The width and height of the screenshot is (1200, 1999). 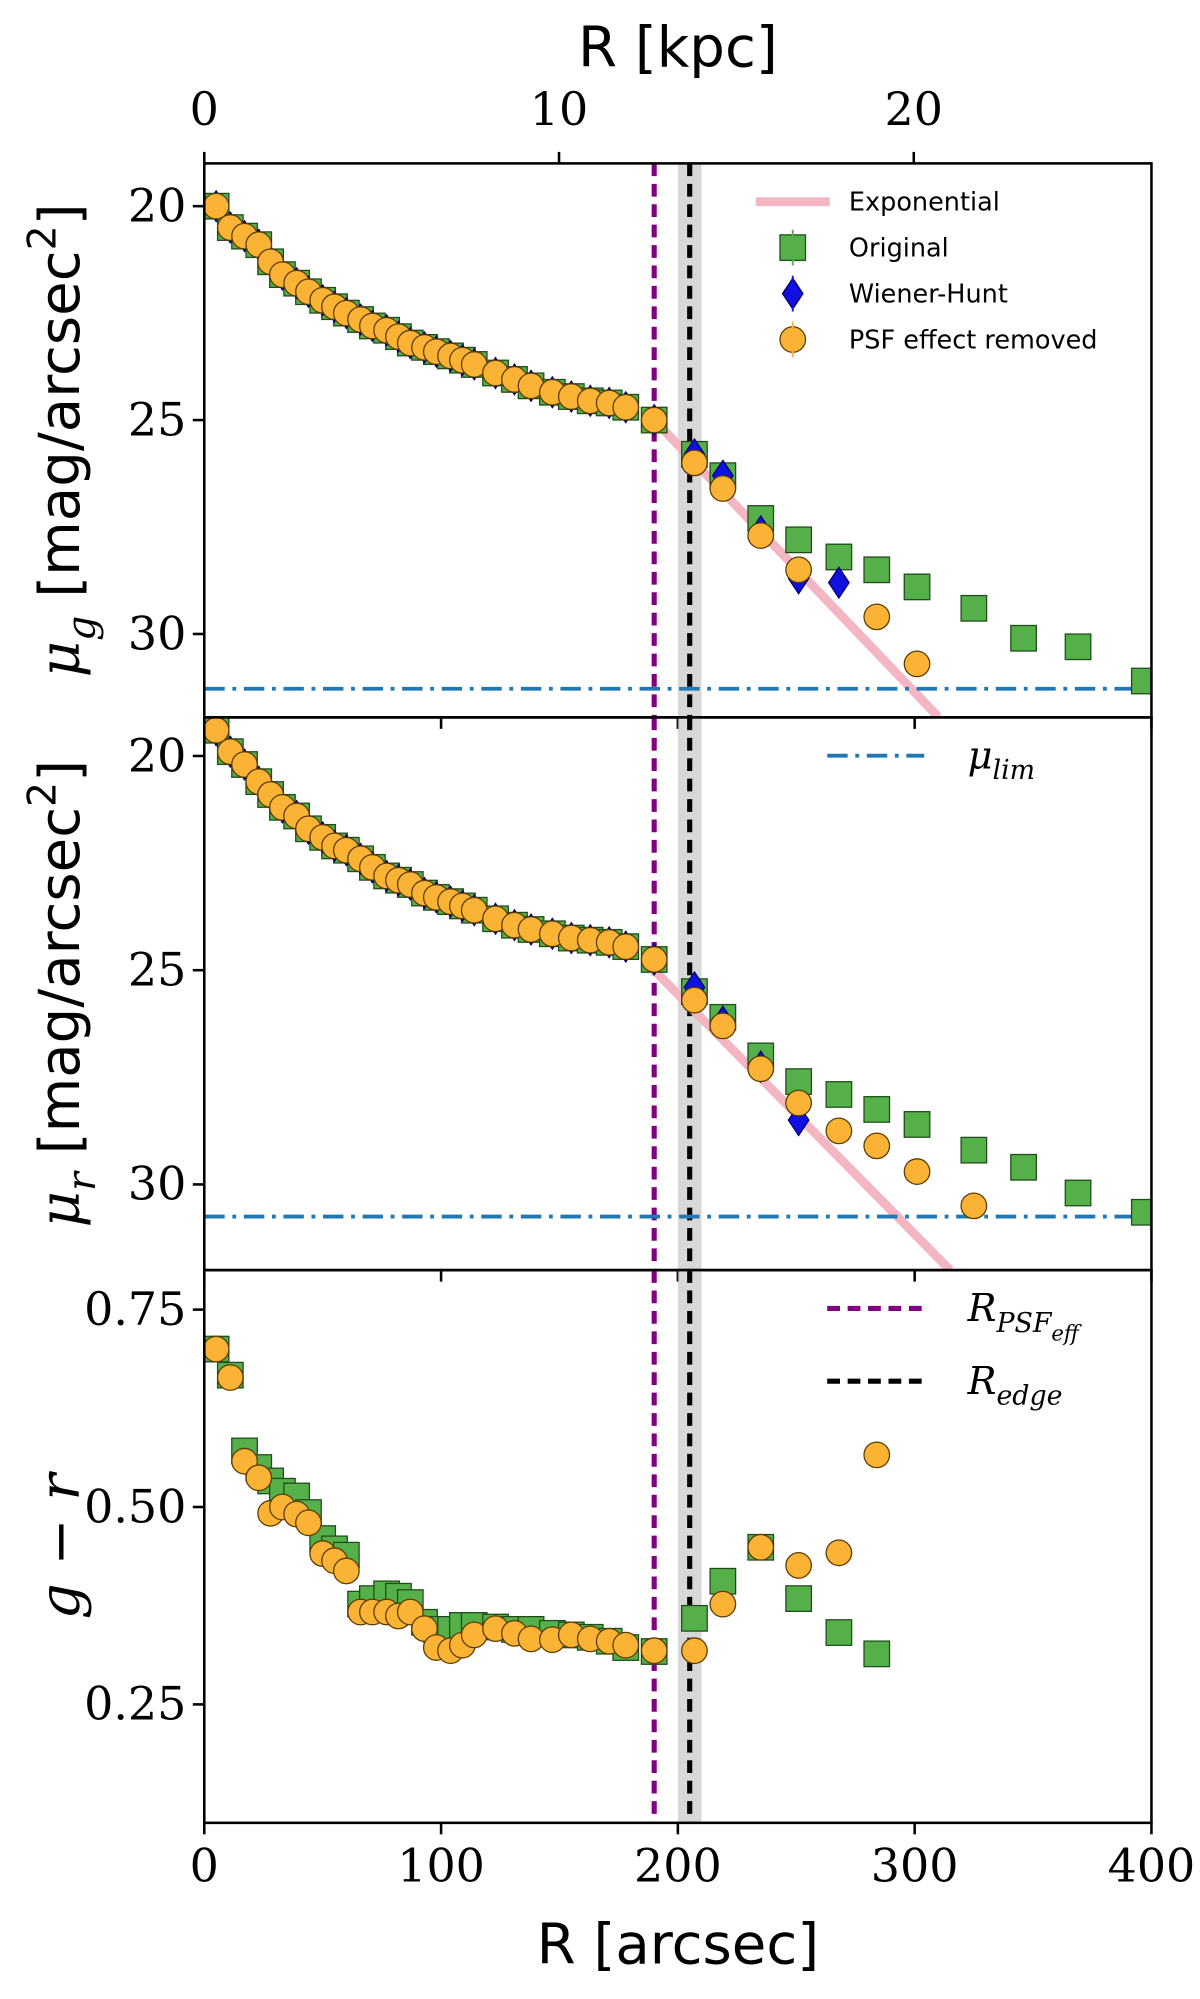 What do you see at coordinates (204, 1866) in the screenshot?
I see `x-tick-label: 0` at bounding box center [204, 1866].